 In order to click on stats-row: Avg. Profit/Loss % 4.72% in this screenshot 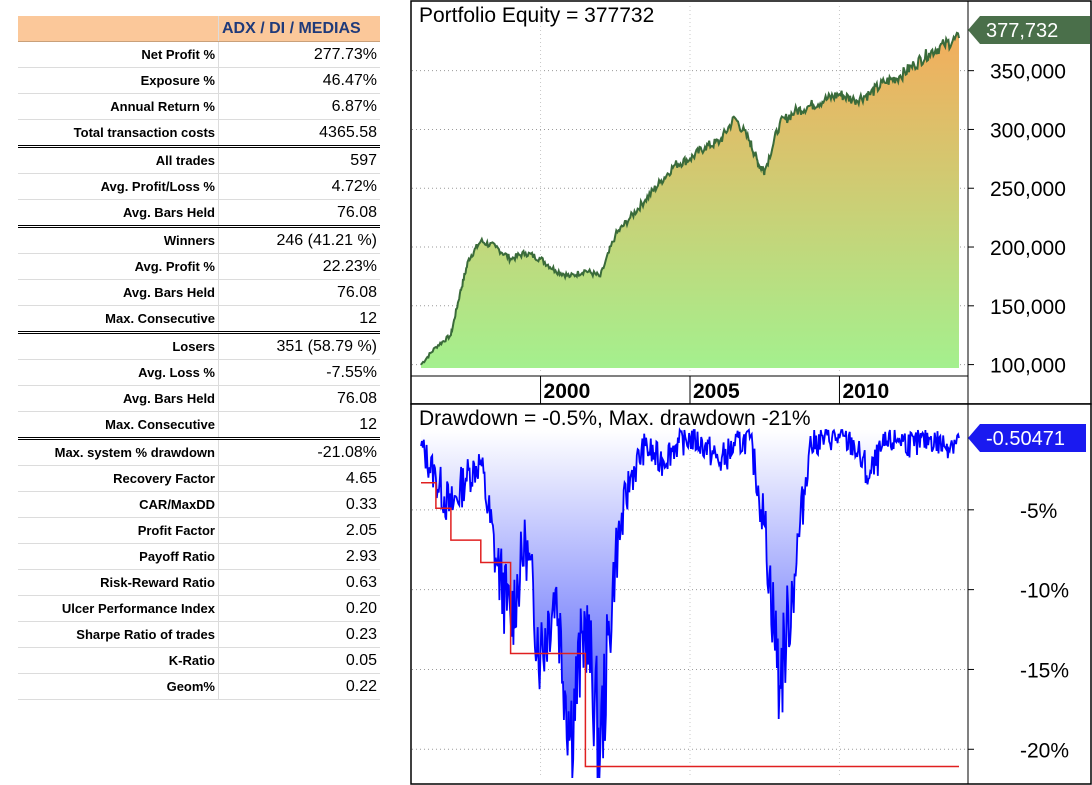, I will do `click(199, 186)`.